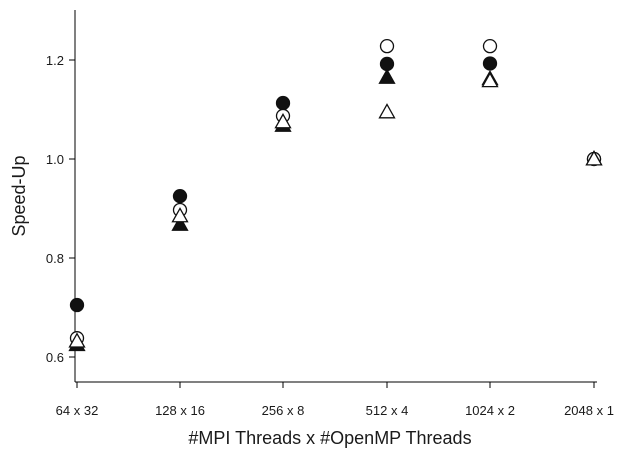  What do you see at coordinates (55, 159) in the screenshot?
I see `y-tick-label: 1.0` at bounding box center [55, 159].